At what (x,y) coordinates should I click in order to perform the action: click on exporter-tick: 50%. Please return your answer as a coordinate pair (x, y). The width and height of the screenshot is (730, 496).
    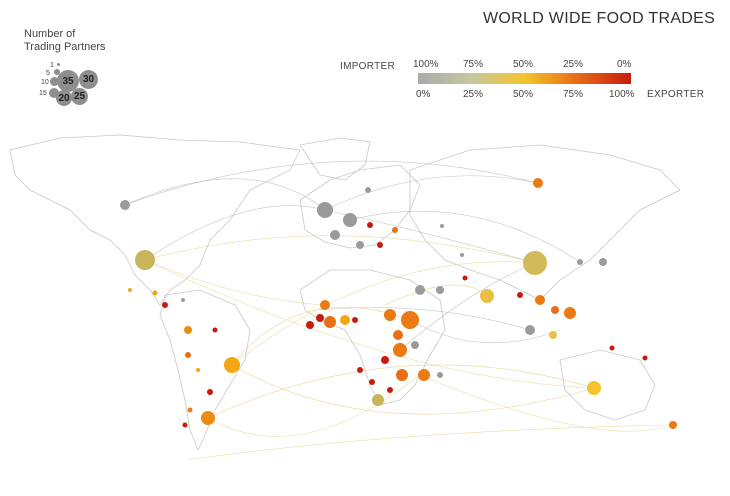
    Looking at the image, I should click on (523, 94).